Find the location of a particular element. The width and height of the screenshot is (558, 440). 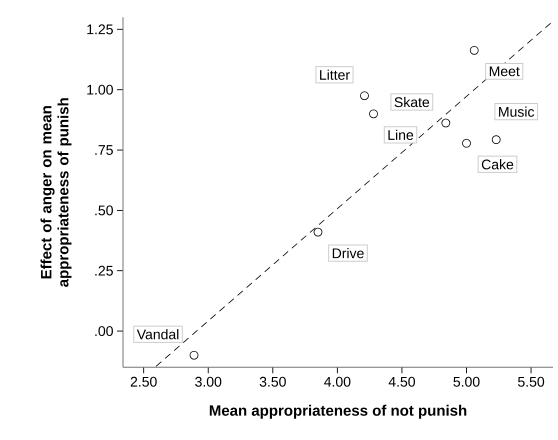

y-tick-label: .50 is located at coordinates (104, 210).